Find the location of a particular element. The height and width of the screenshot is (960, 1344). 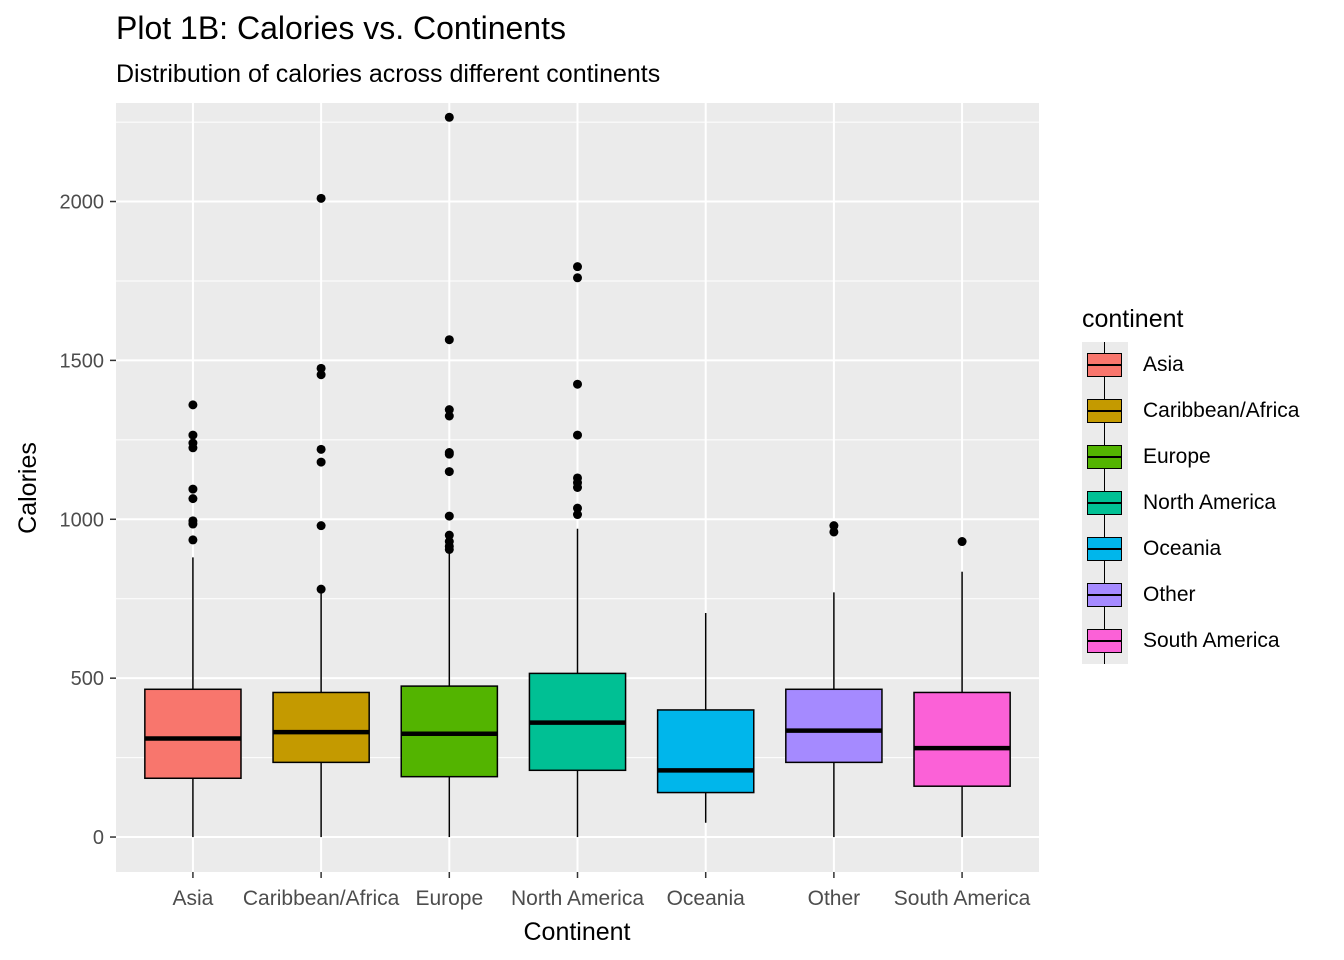

y-tick-label: 1500 is located at coordinates (82, 361).